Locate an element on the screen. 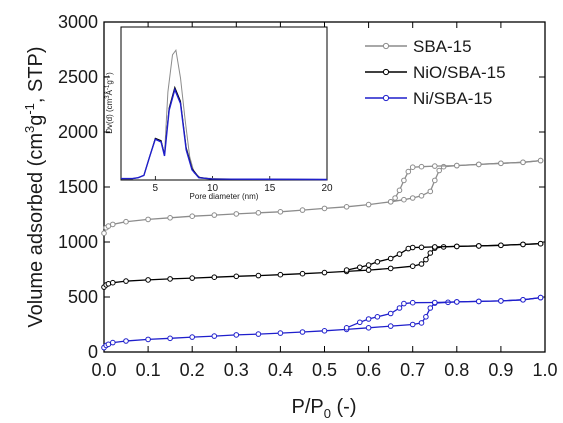 The image size is (563, 423). inset-x-tick-label: 15 is located at coordinates (270, 188).